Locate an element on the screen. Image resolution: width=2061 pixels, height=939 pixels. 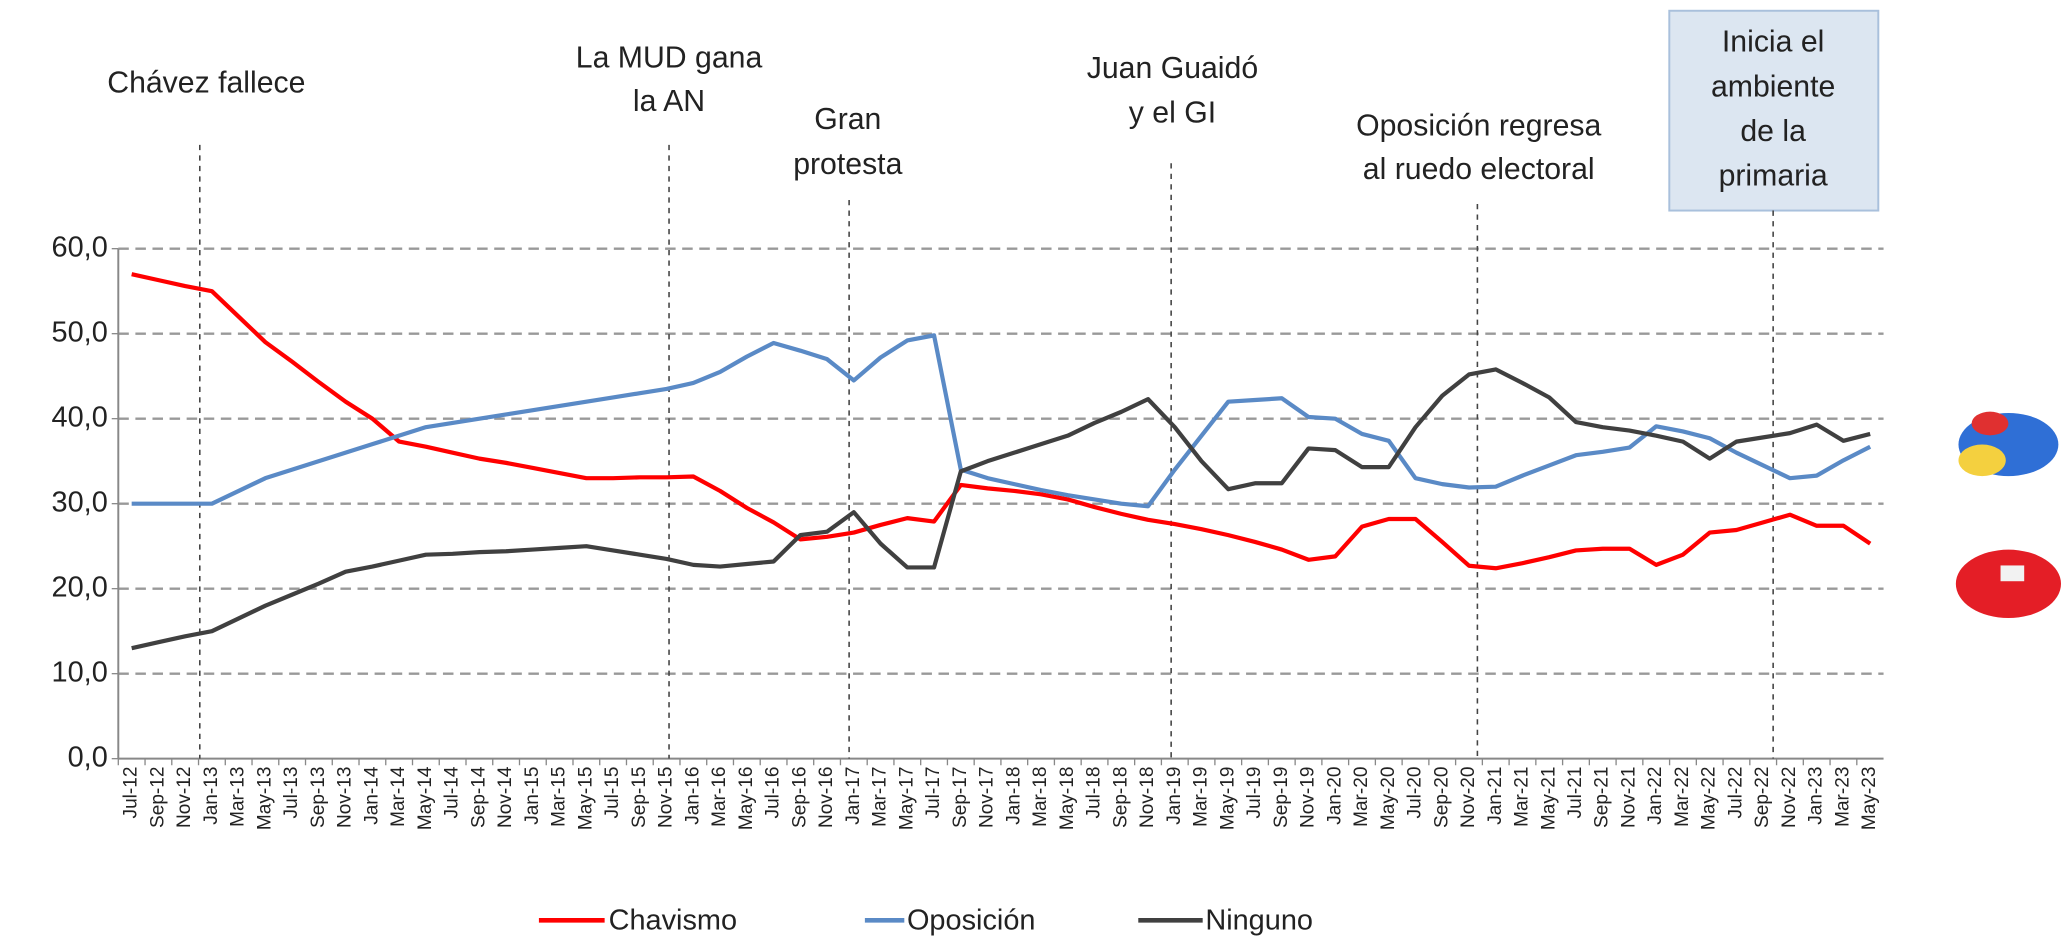
x-tick-label: May-14 is located at coordinates (425, 798).